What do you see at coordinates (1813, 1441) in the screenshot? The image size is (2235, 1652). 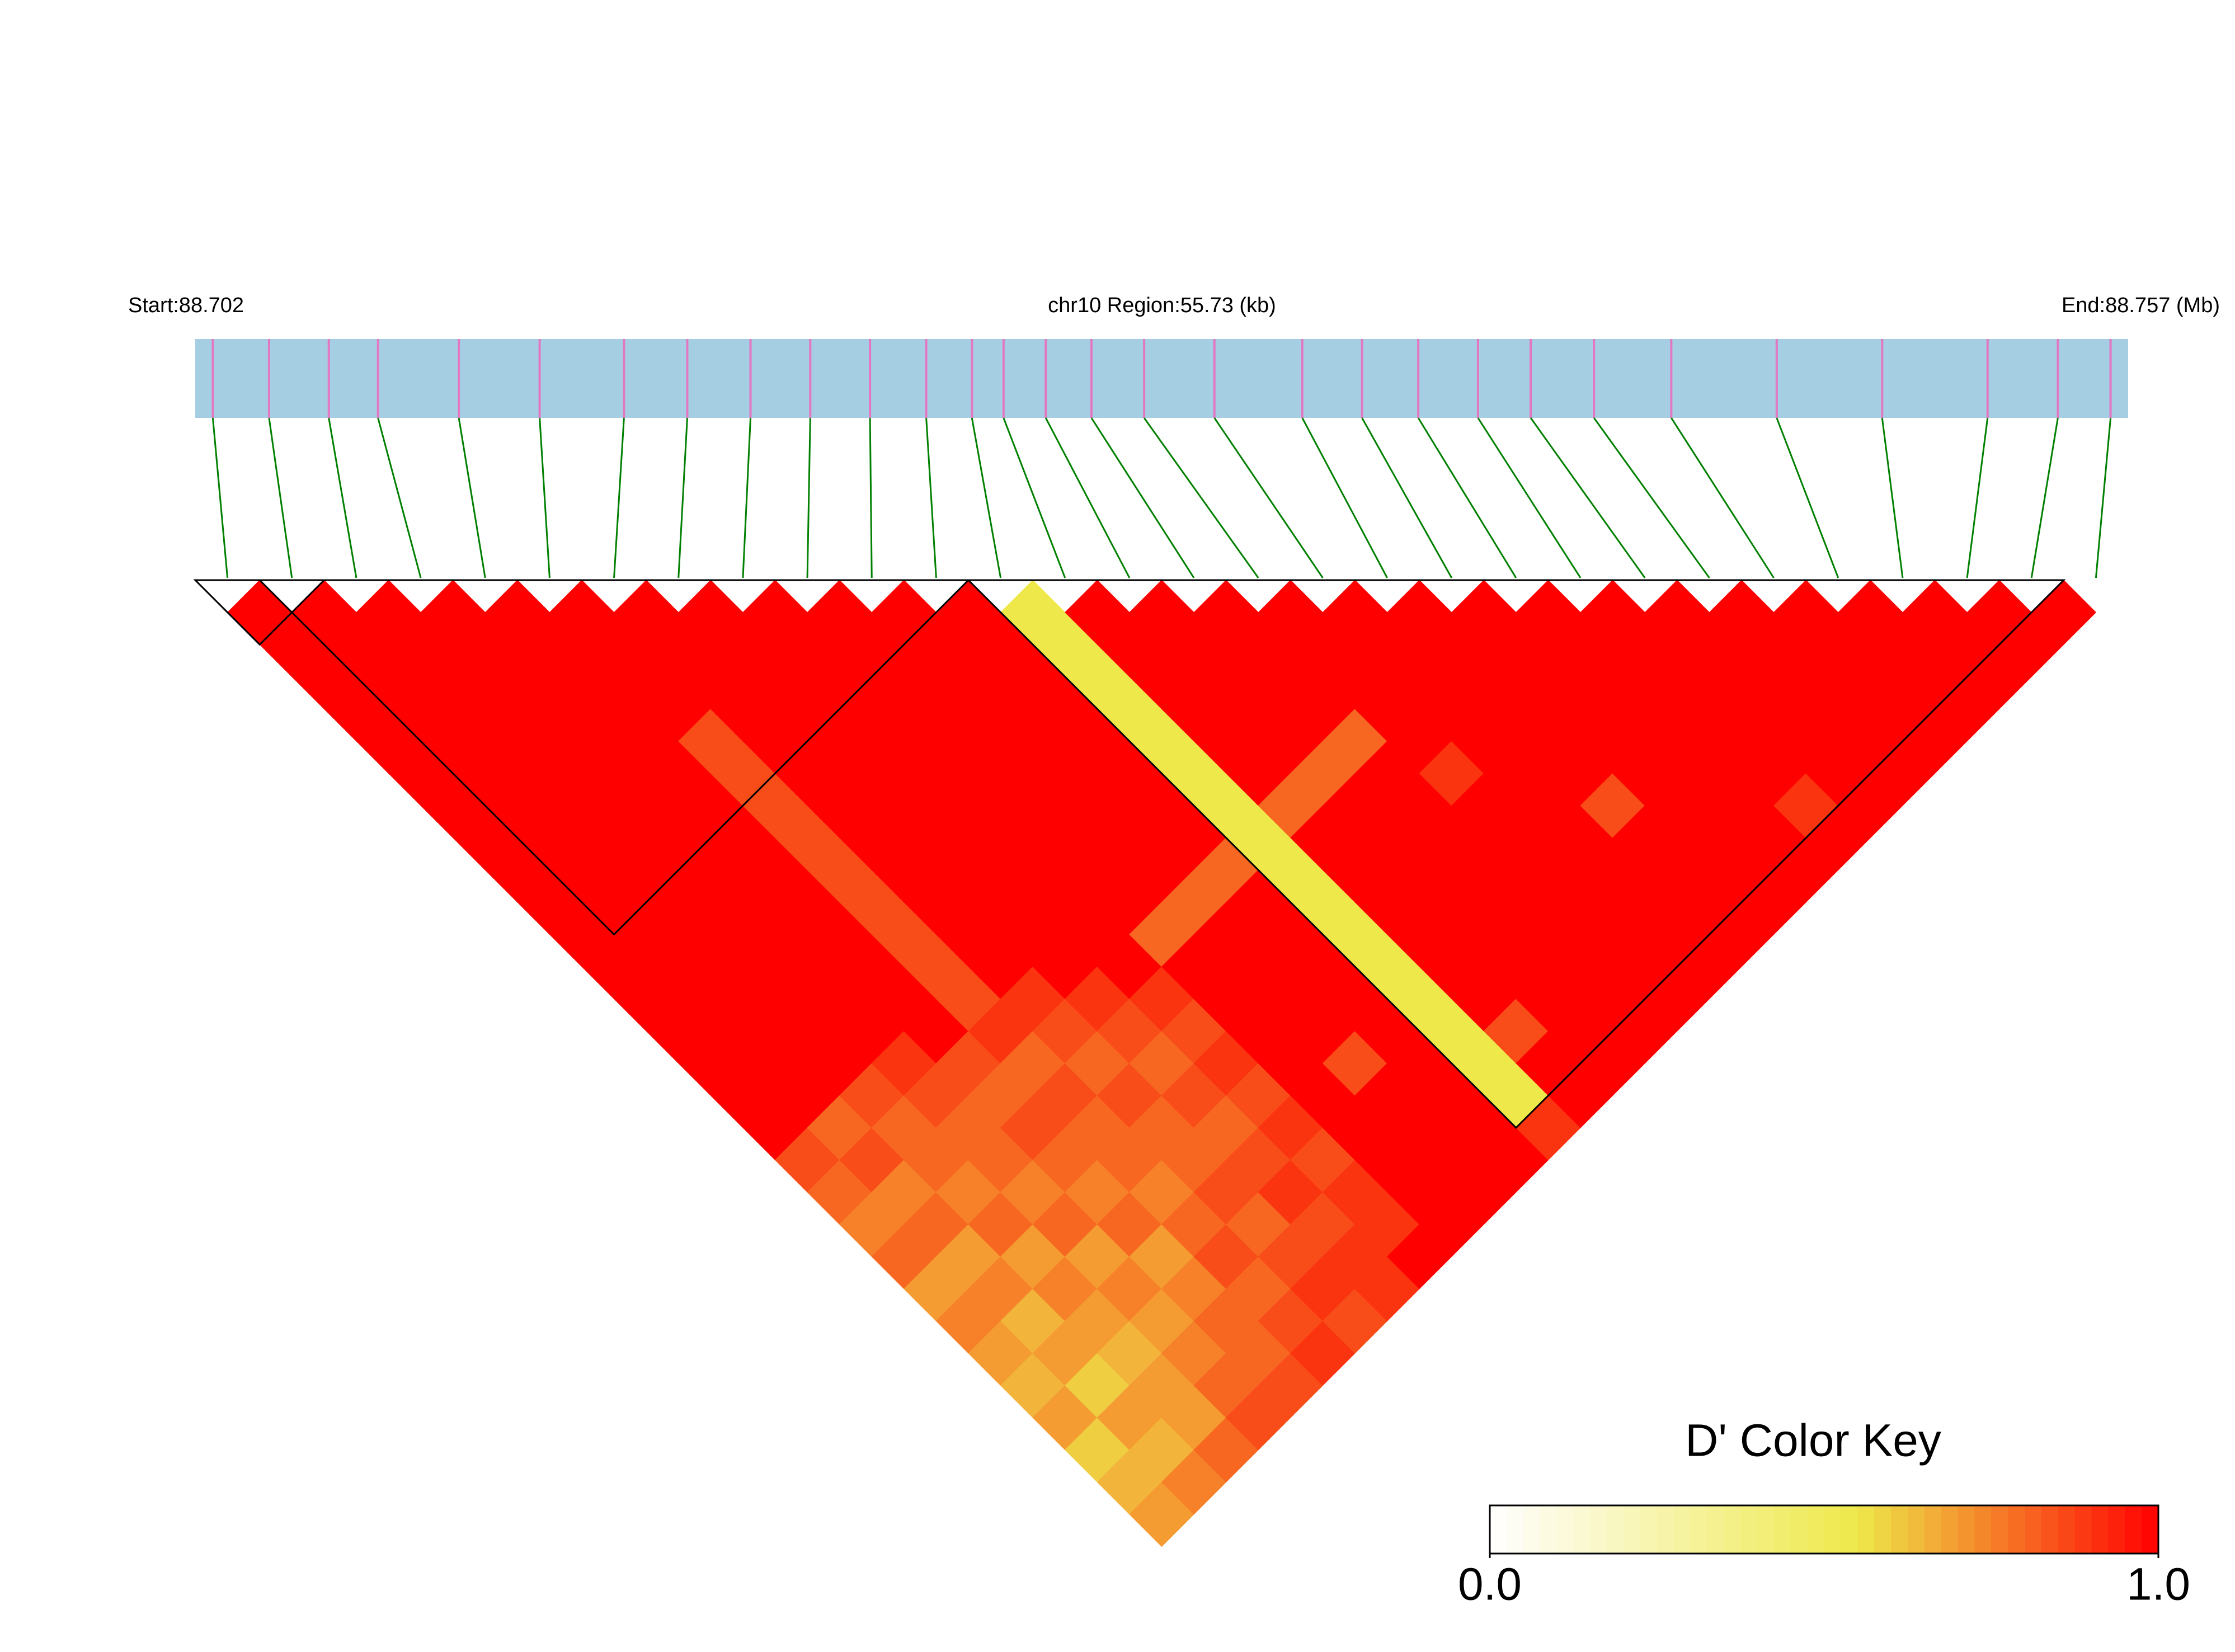 I see `colorbar-title: D' Color Key` at bounding box center [1813, 1441].